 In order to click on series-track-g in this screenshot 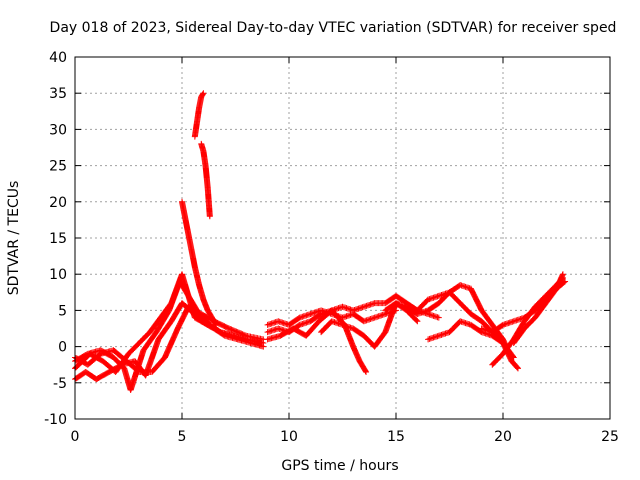, I will do `click(199, 115)`.